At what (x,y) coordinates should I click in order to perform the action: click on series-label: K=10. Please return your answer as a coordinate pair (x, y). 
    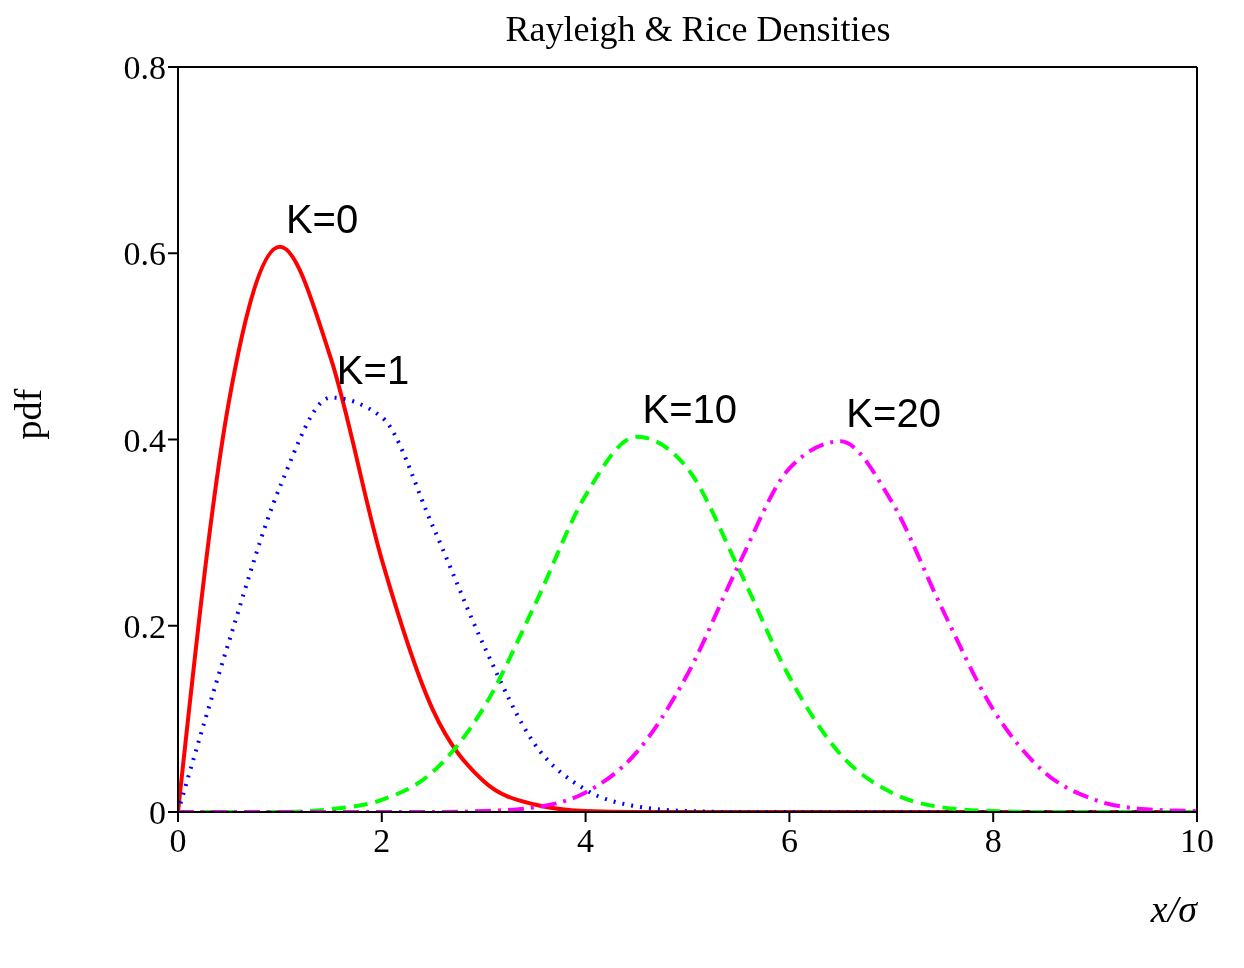
    Looking at the image, I should click on (690, 408).